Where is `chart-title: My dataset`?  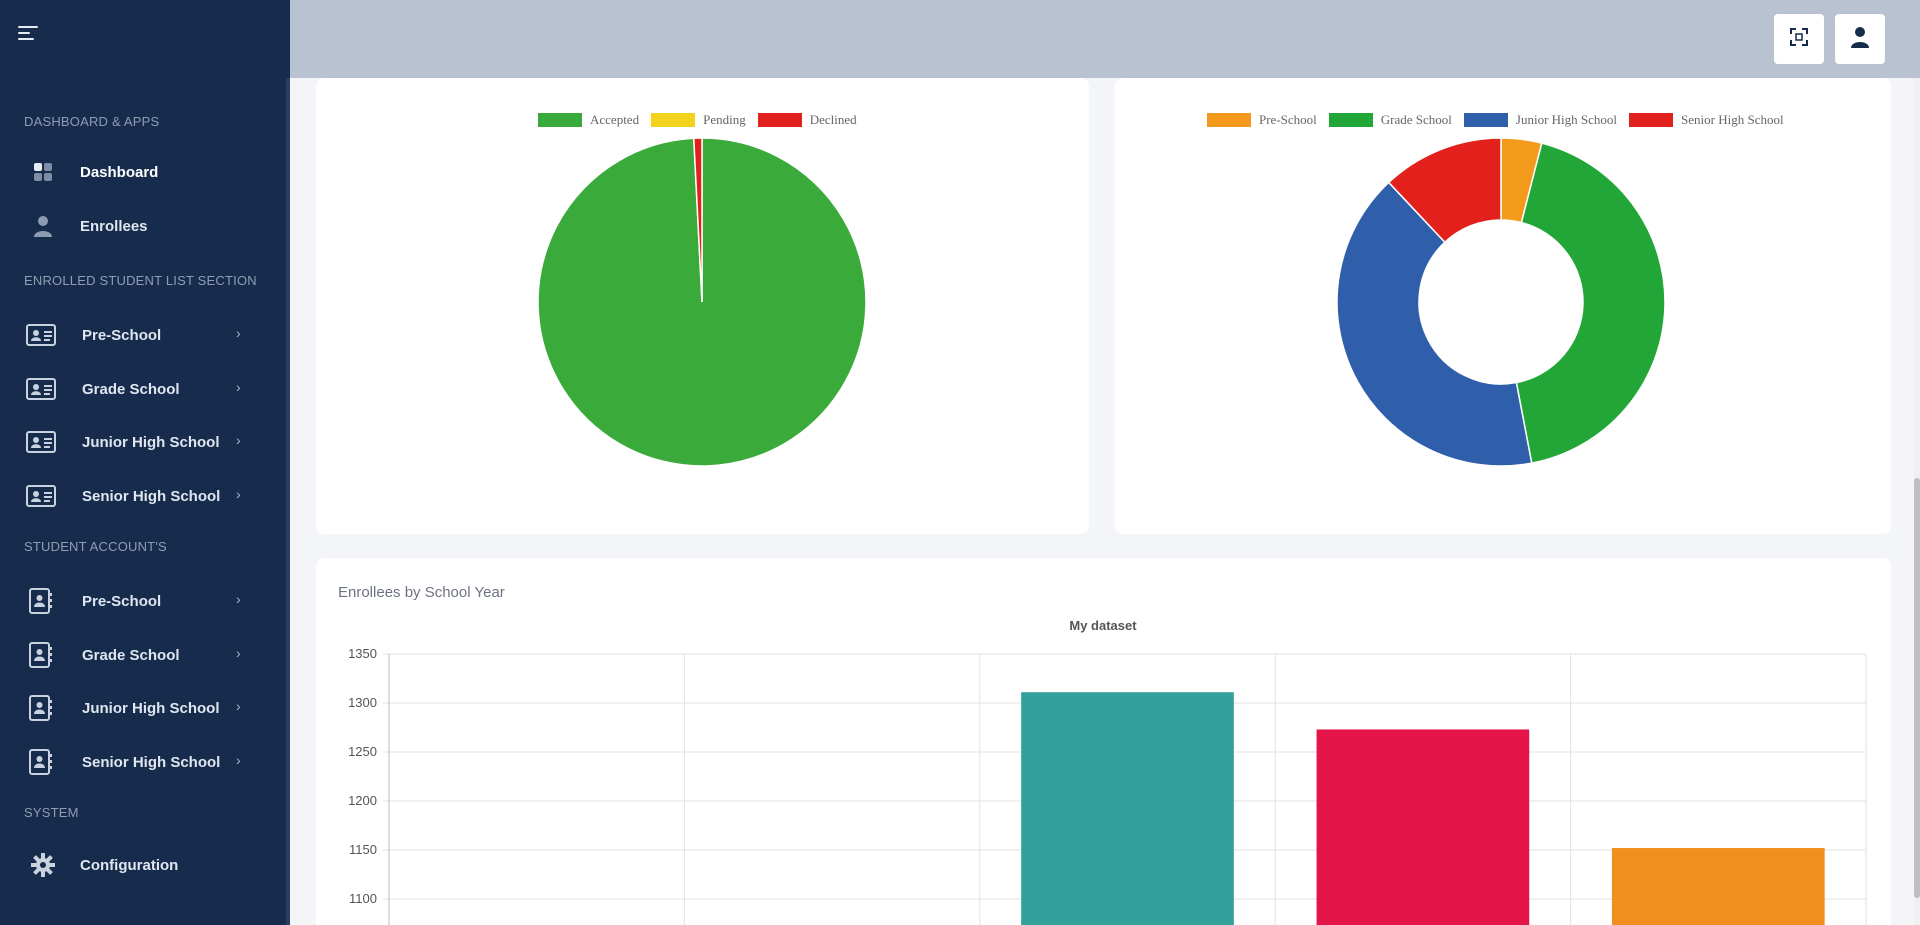 chart-title: My dataset is located at coordinates (1103, 625).